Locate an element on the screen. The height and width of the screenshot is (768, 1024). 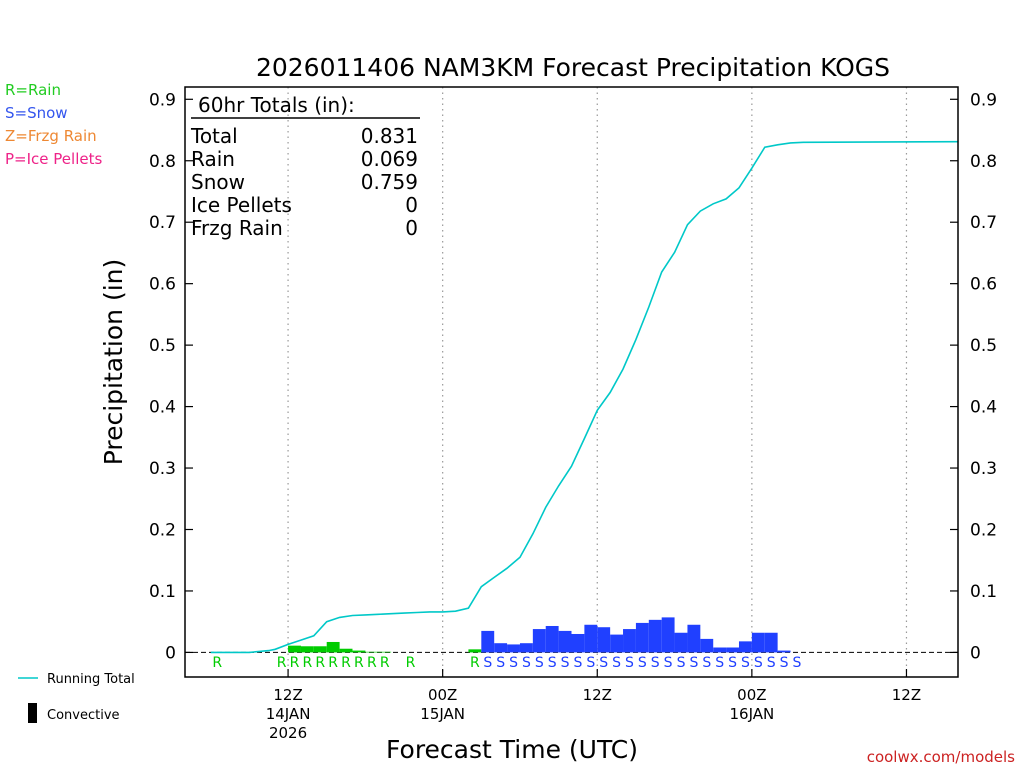
bar-layer is located at coordinates (539, 635).